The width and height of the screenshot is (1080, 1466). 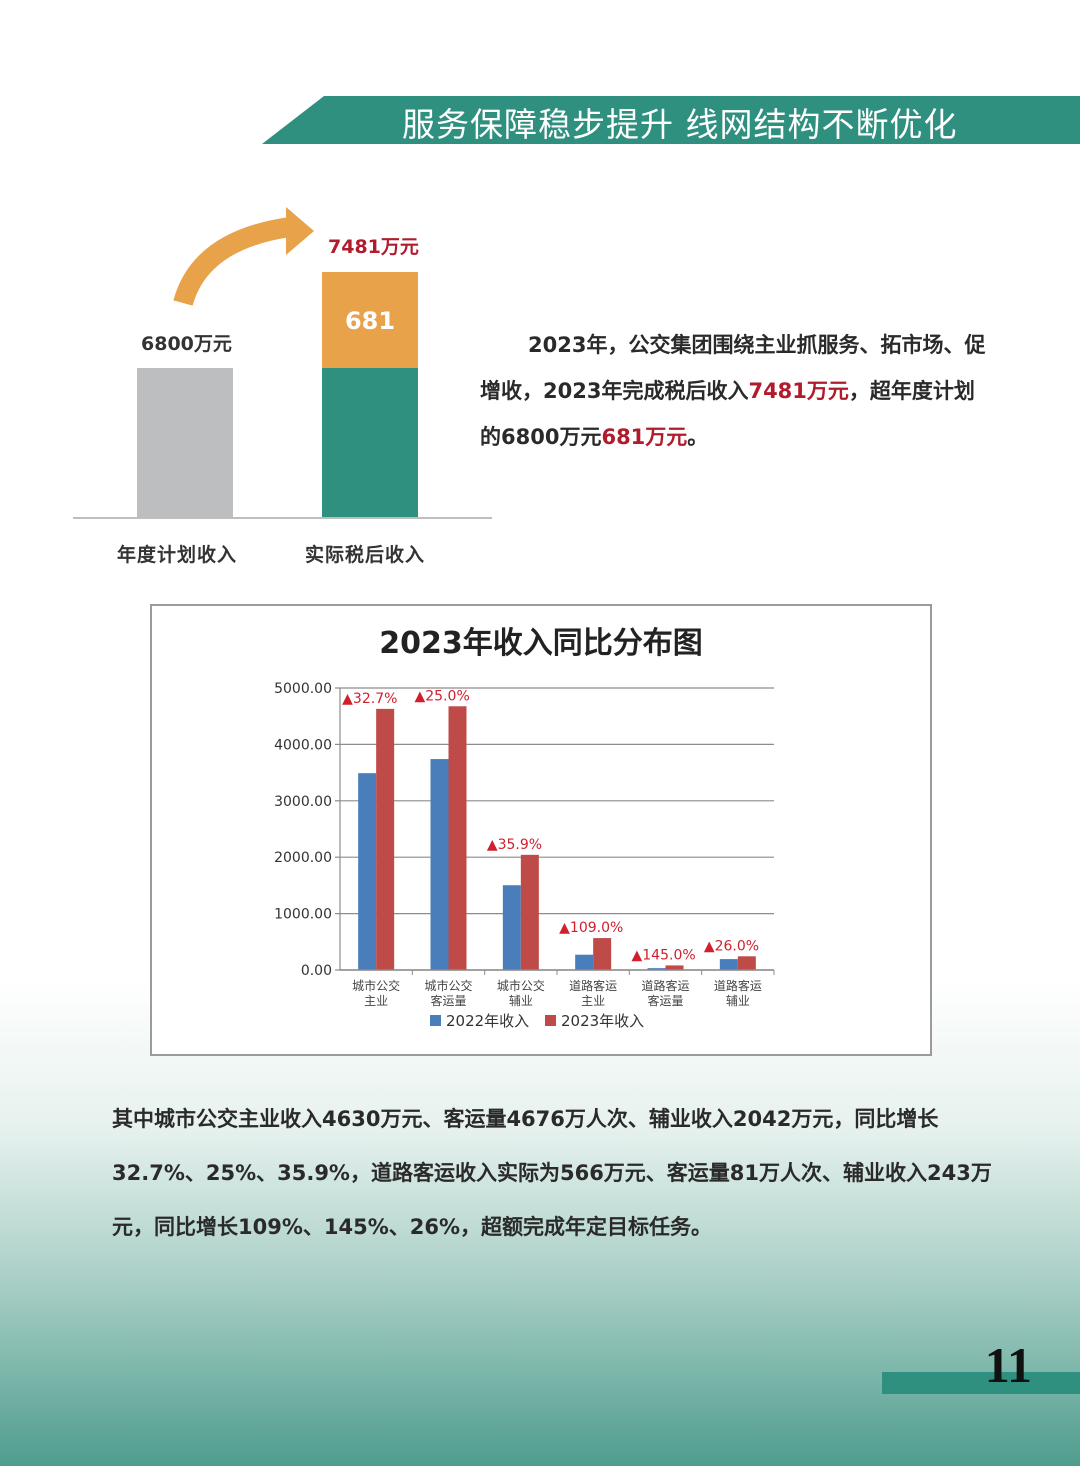 I want to click on growth-arrow-icon, so click(x=232, y=261).